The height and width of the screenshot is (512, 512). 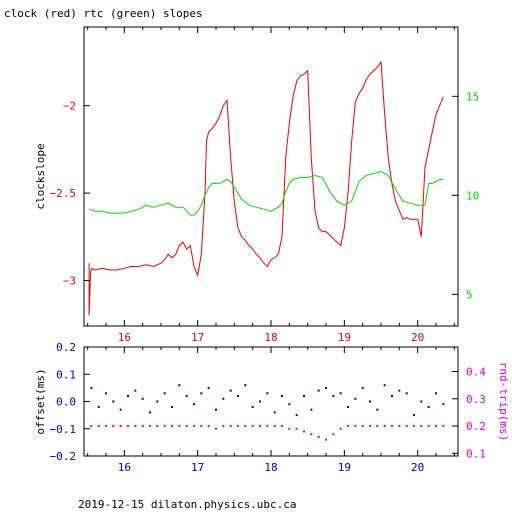 What do you see at coordinates (476, 399) in the screenshot?
I see `y2-tick-label: 0.3` at bounding box center [476, 399].